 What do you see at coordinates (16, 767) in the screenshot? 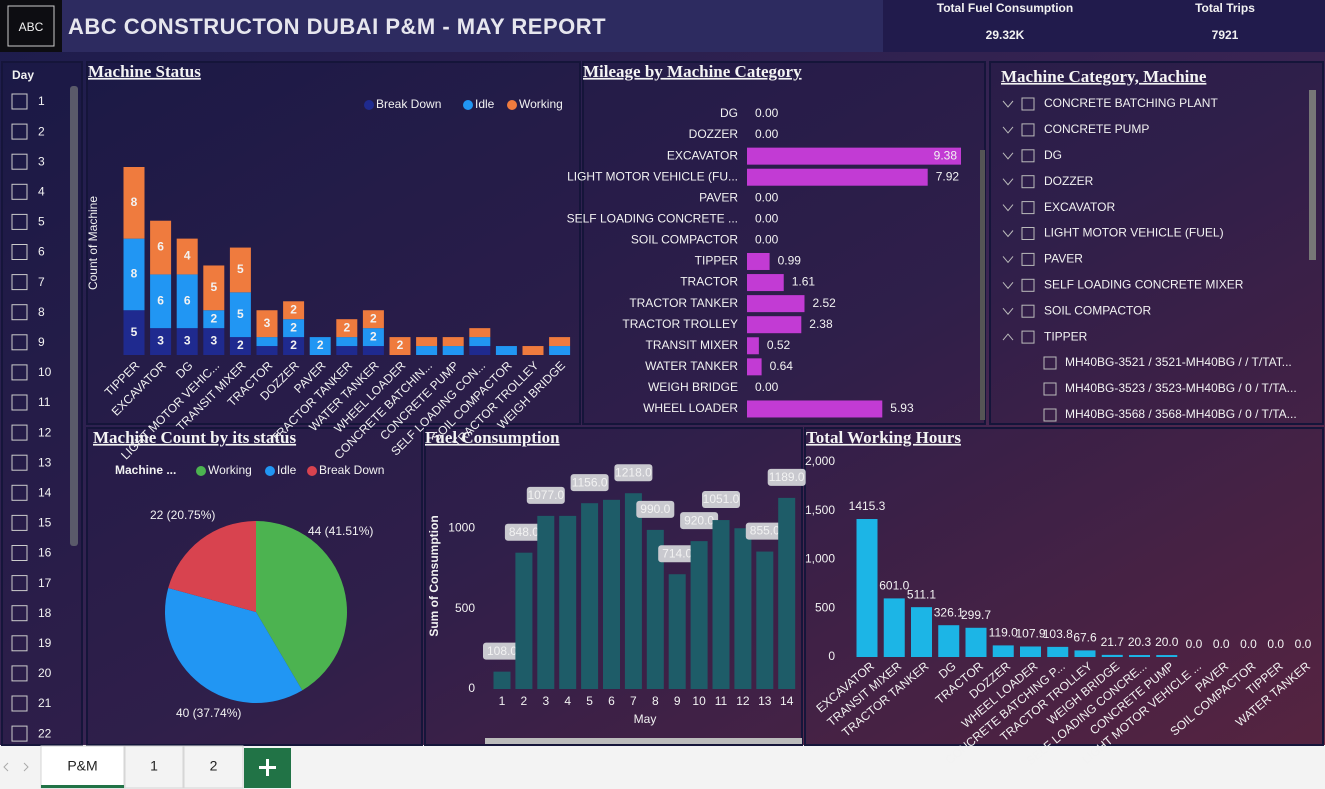
I see `tab-nav-arrows` at bounding box center [16, 767].